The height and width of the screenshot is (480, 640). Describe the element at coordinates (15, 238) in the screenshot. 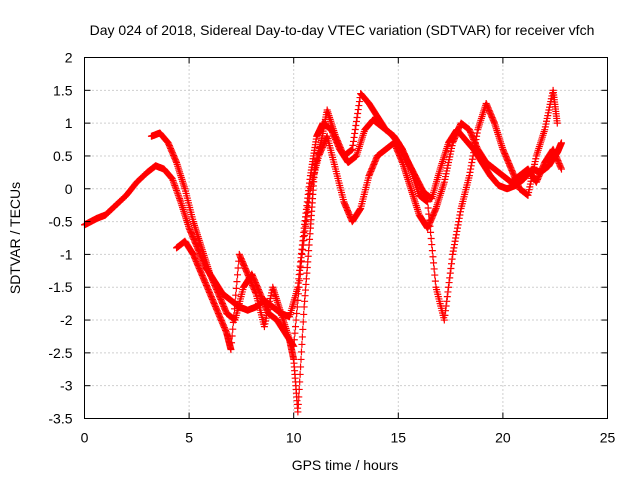

I see `y-axis-label: SDTVAR / TECUs` at that location.